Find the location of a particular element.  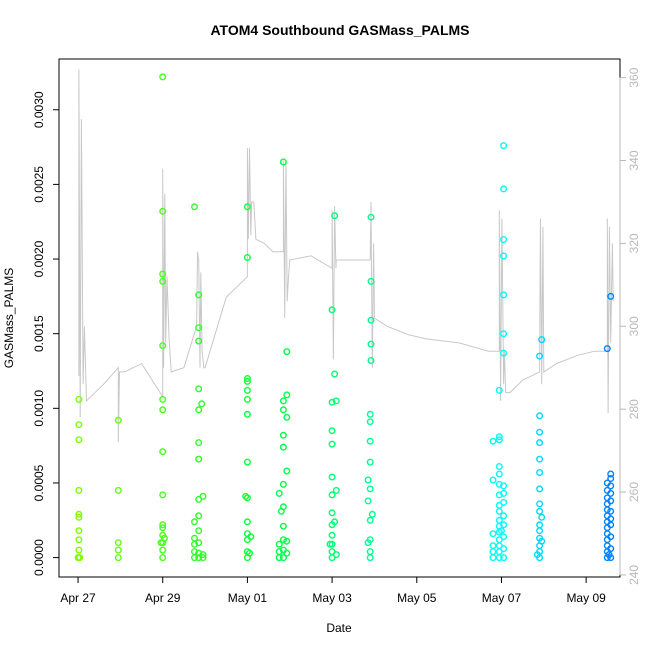

y-tick-label: 0.0000 is located at coordinates (39, 557).